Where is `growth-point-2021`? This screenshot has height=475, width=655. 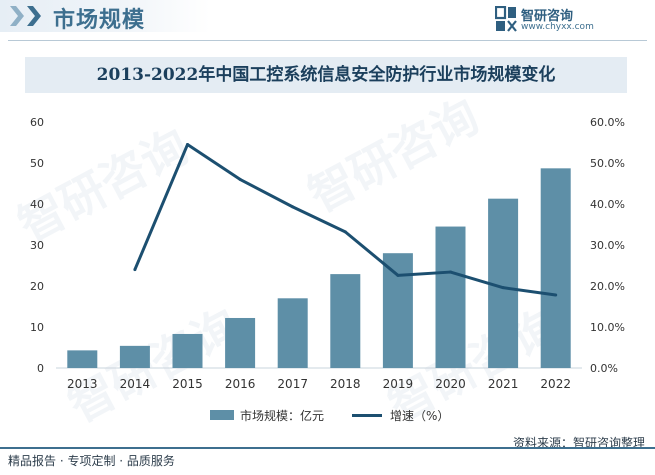
growth-point-2021 is located at coordinates (503, 288).